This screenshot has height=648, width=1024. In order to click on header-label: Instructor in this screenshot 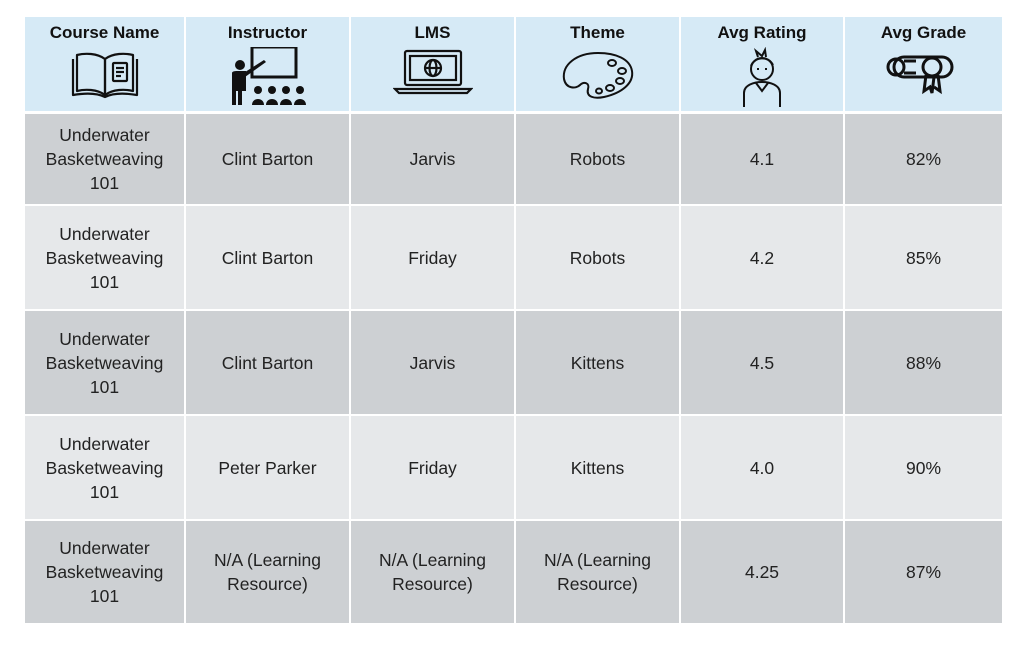, I will do `click(267, 32)`.